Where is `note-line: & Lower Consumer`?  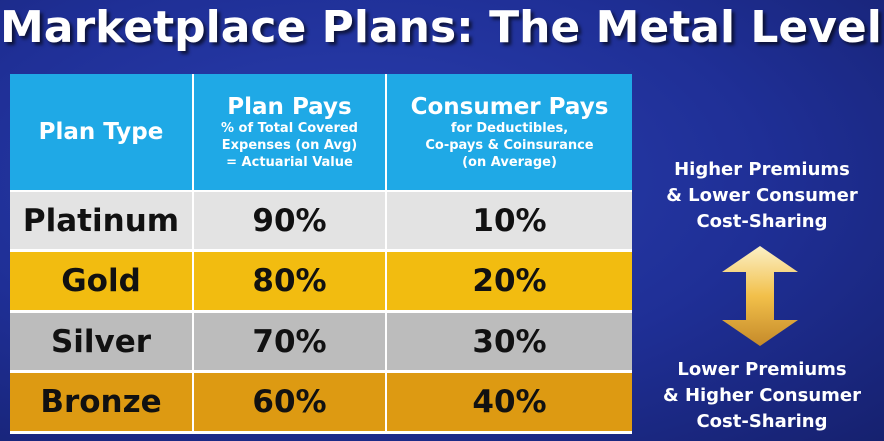
note-line: & Lower Consumer is located at coordinates (762, 195).